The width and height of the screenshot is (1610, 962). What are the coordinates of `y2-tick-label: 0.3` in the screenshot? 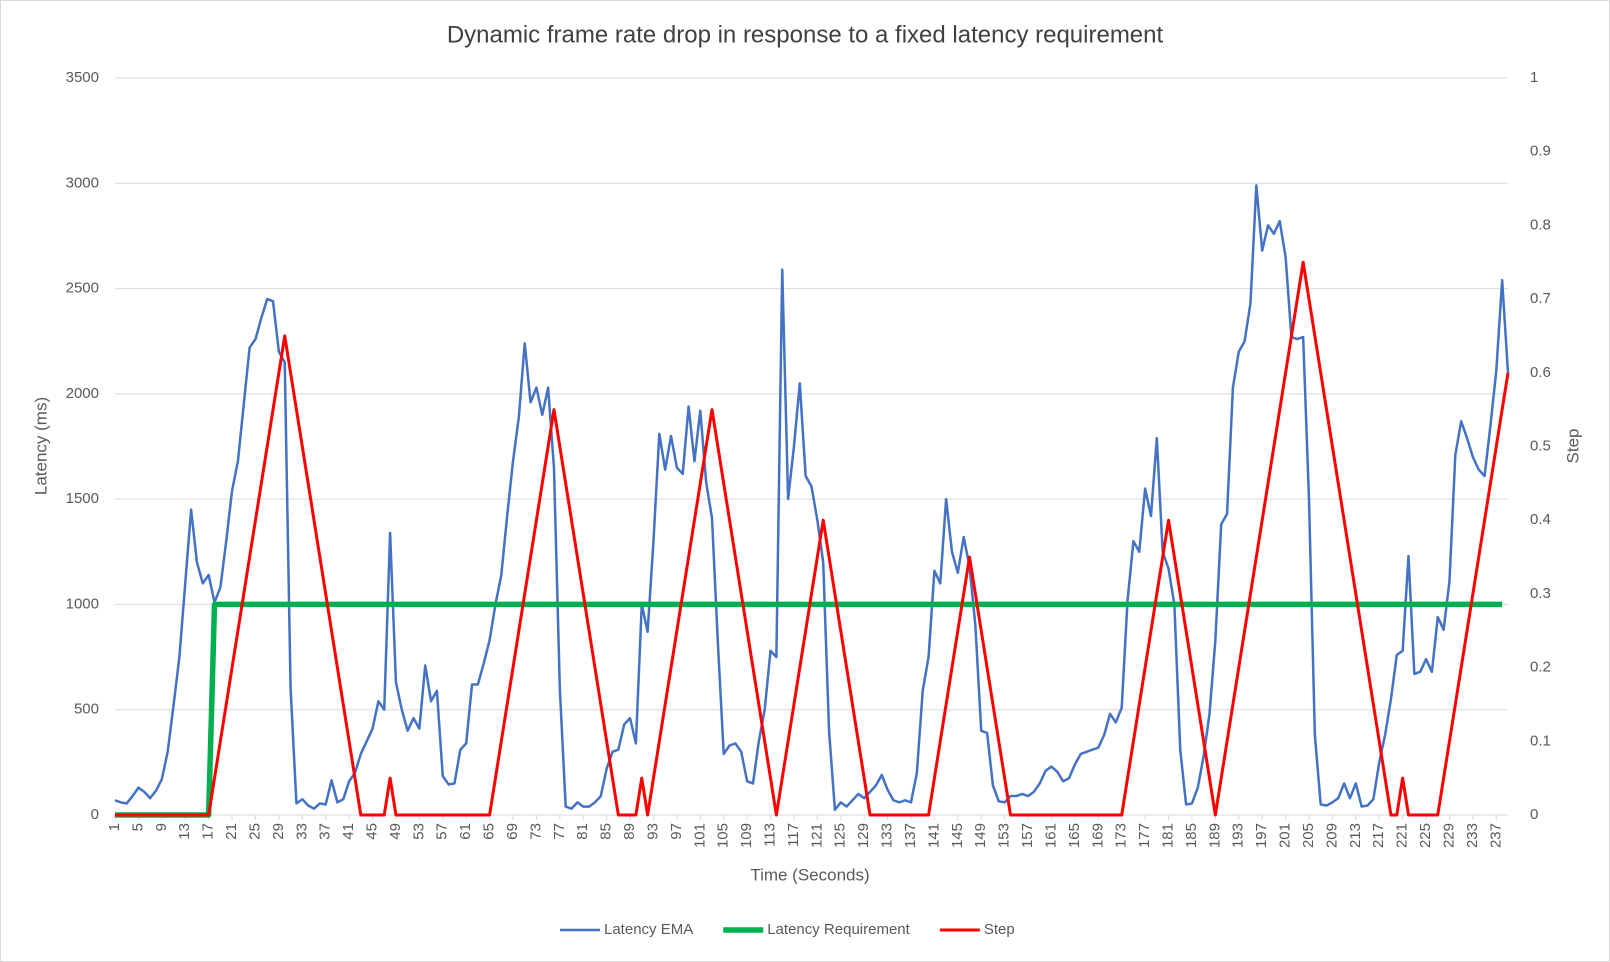 It's located at (1540, 593).